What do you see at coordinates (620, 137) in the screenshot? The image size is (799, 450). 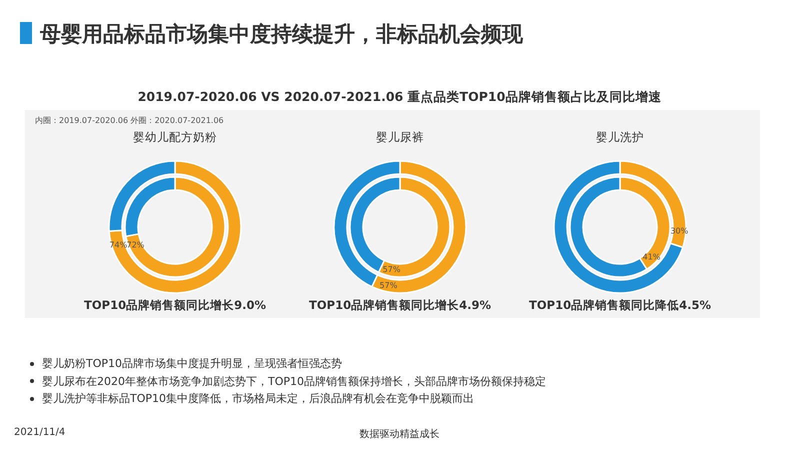 I see `chart-title: 婴儿洗护` at bounding box center [620, 137].